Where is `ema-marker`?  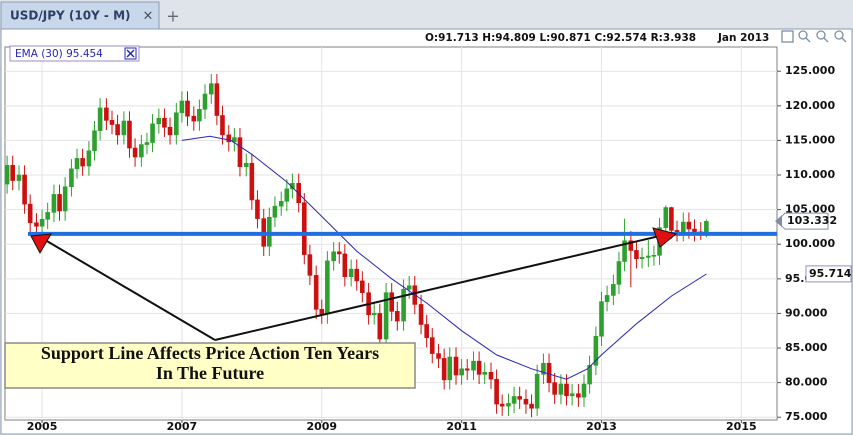 ema-marker is located at coordinates (828, 274).